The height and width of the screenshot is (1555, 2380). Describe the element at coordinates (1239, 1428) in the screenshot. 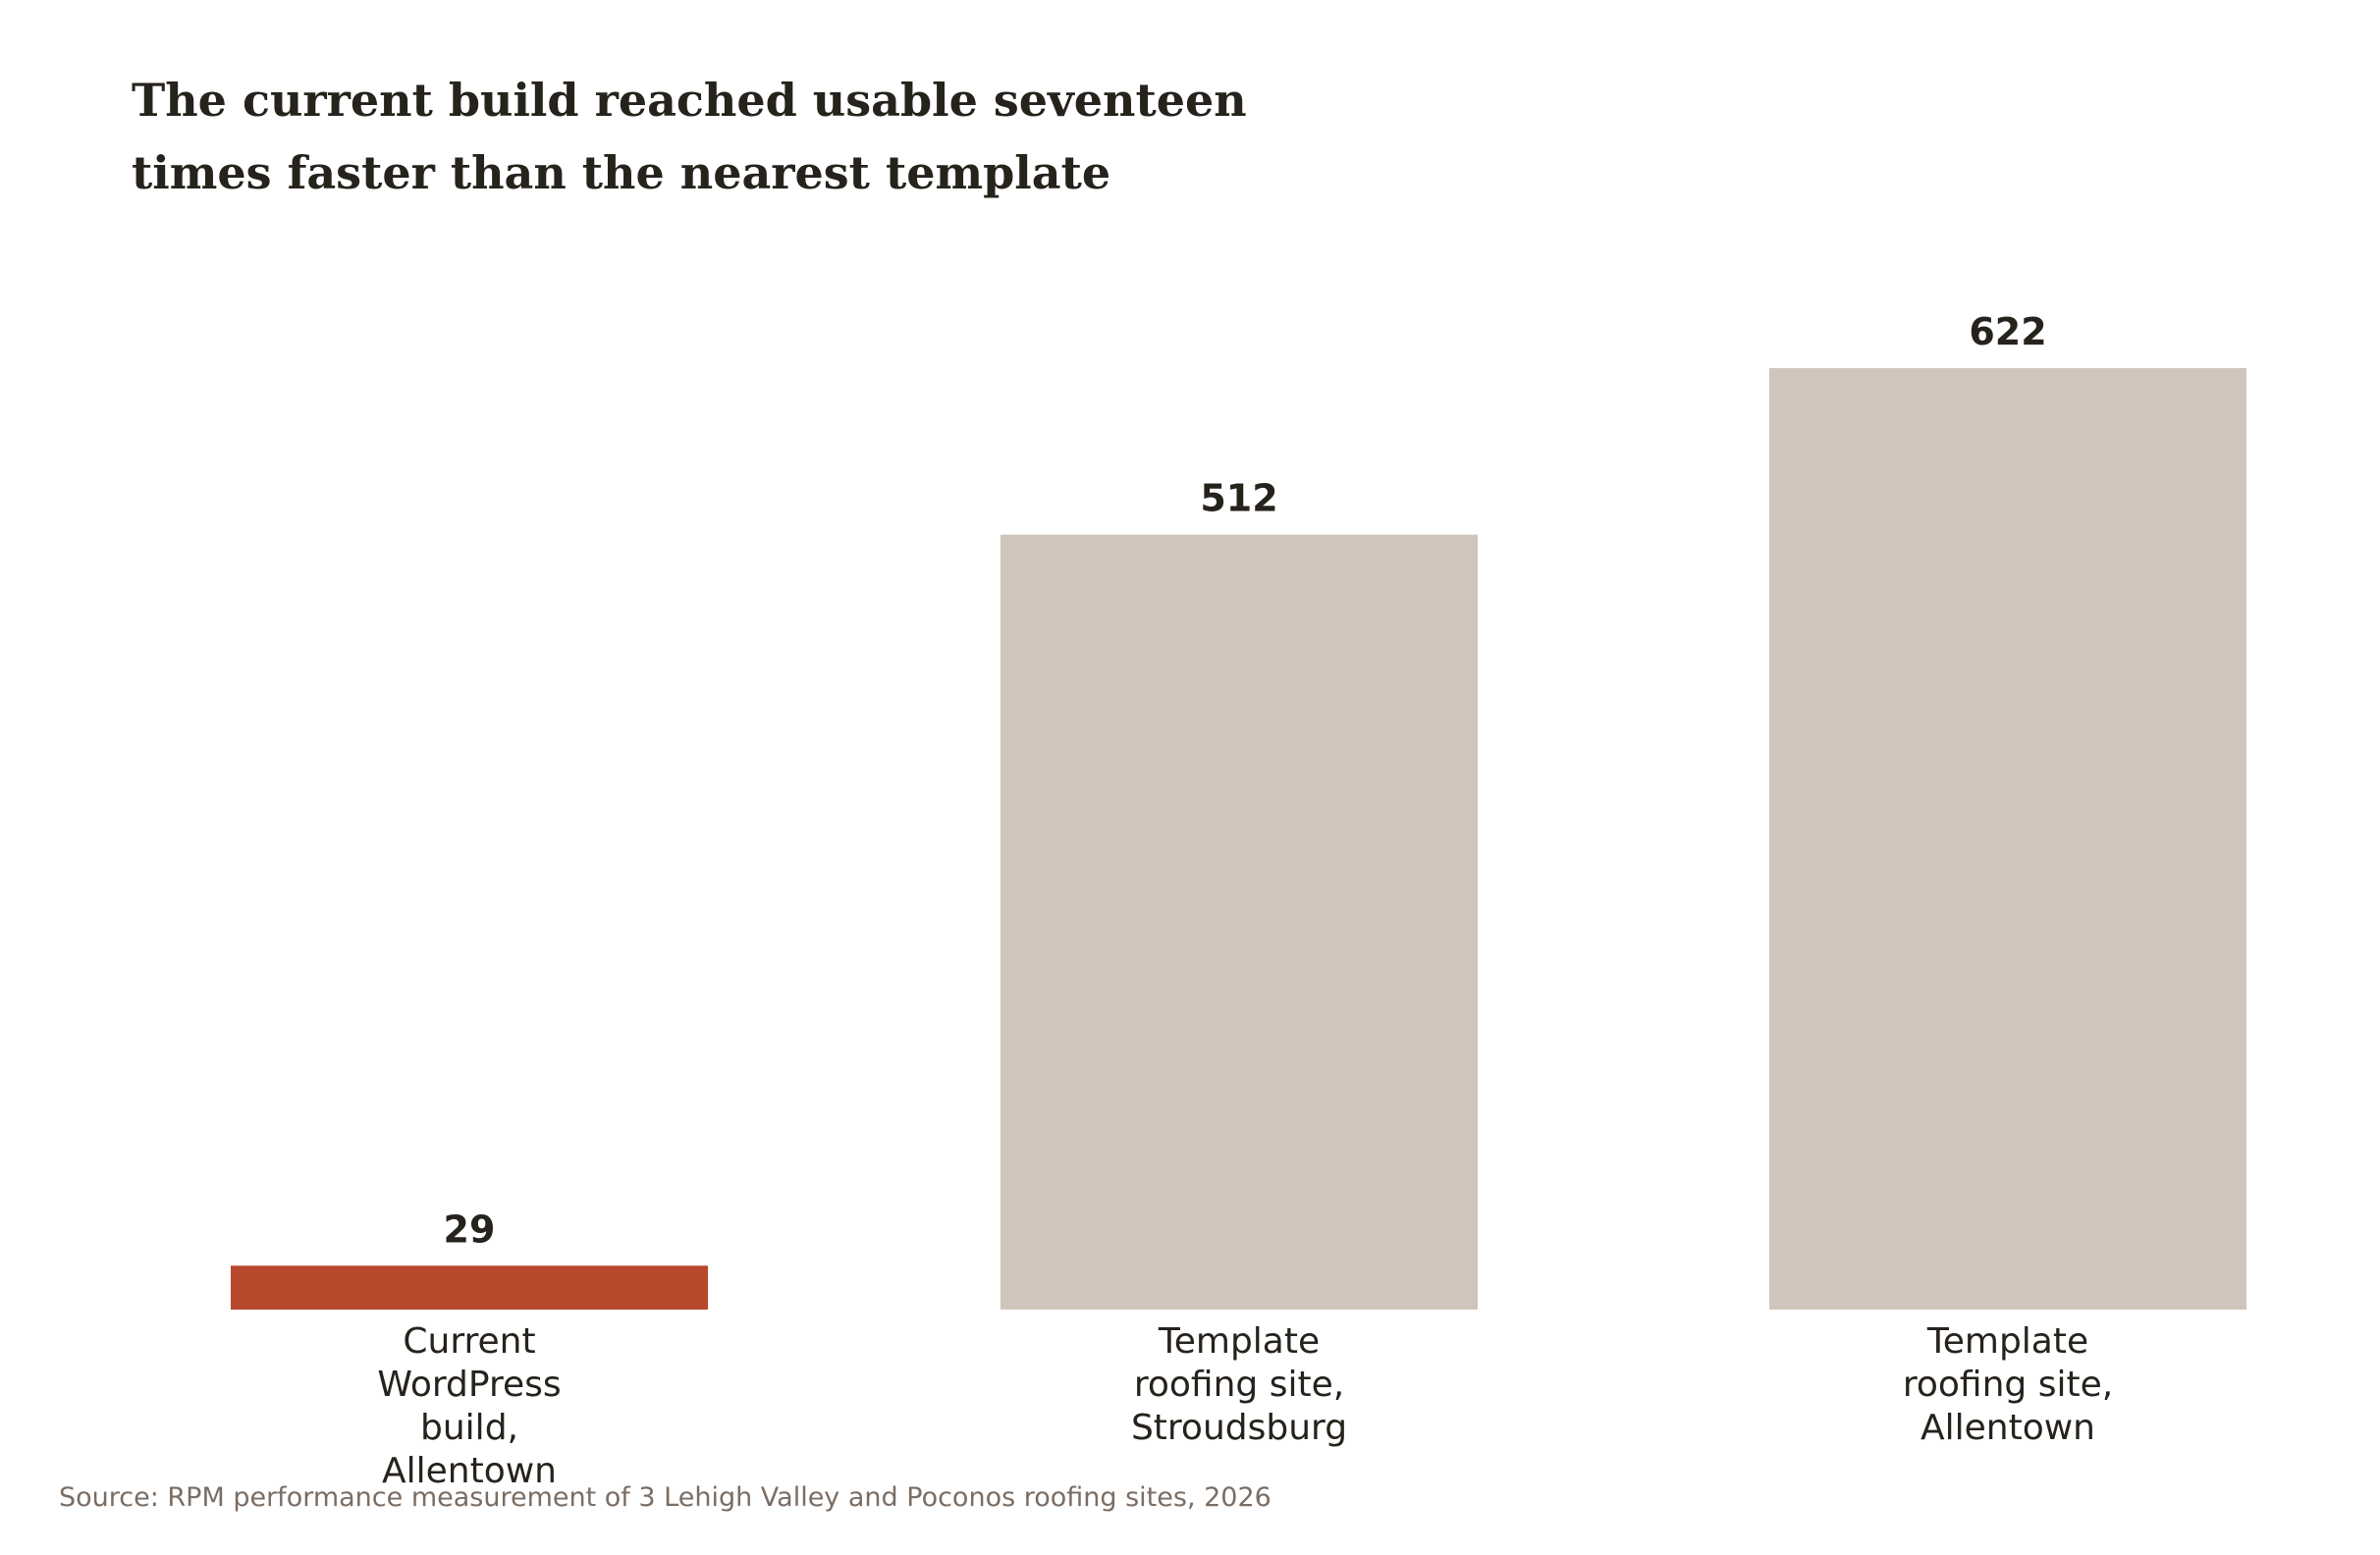

I see `category-label-line: Stroudsburg` at that location.